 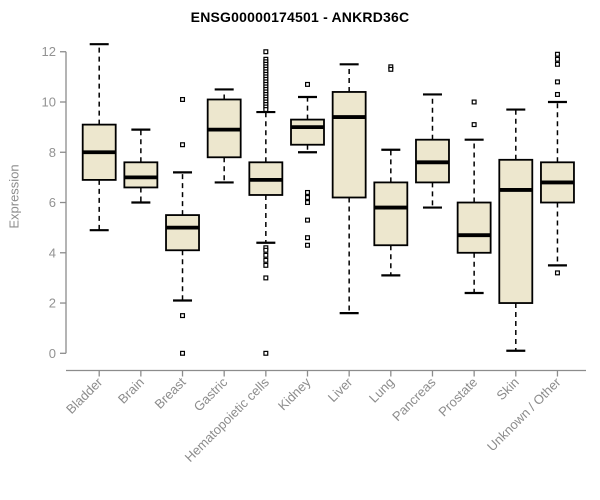 I want to click on box-brain, so click(x=141, y=175).